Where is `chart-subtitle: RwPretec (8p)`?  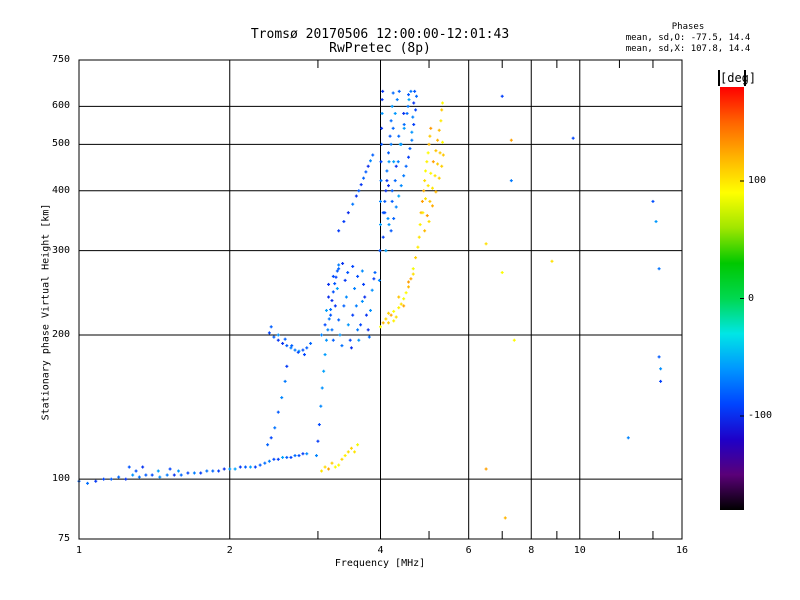 chart-subtitle: RwPretec (8p) is located at coordinates (380, 48).